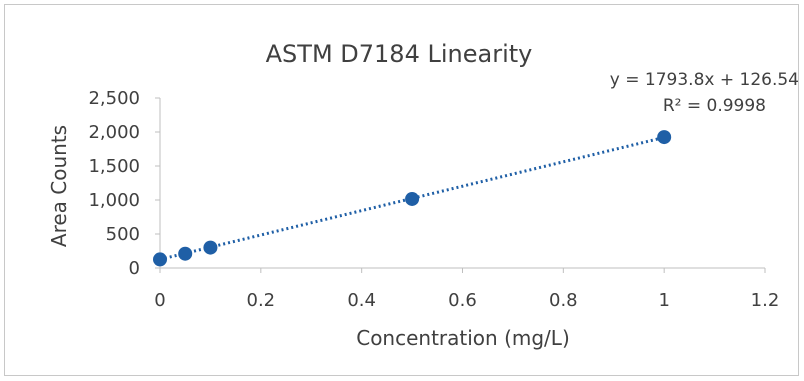 The image size is (804, 381). I want to click on x-tick-label: 0, so click(159, 300).